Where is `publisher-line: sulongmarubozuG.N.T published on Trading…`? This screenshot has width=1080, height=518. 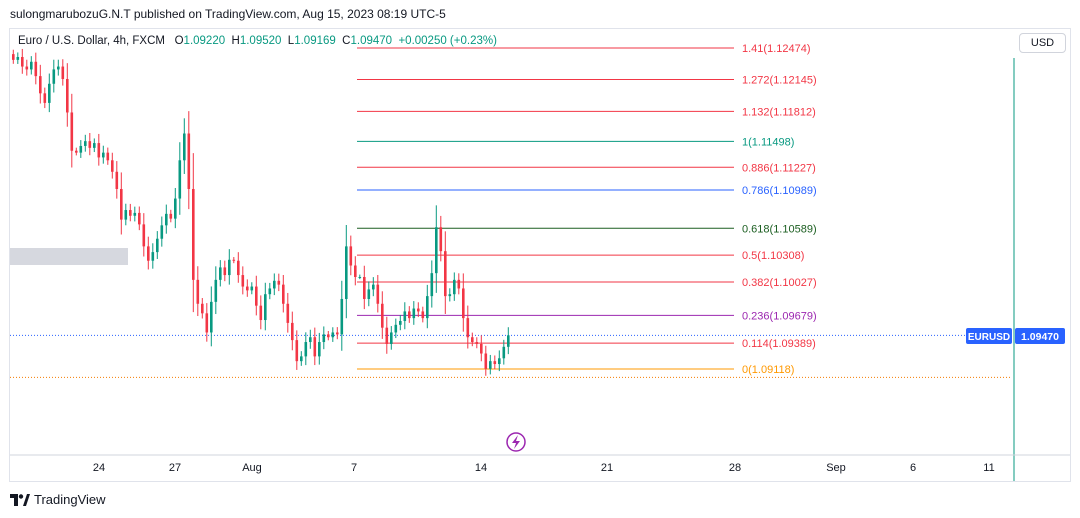 publisher-line: sulongmarubozuG.N.T published on Trading… is located at coordinates (228, 14).